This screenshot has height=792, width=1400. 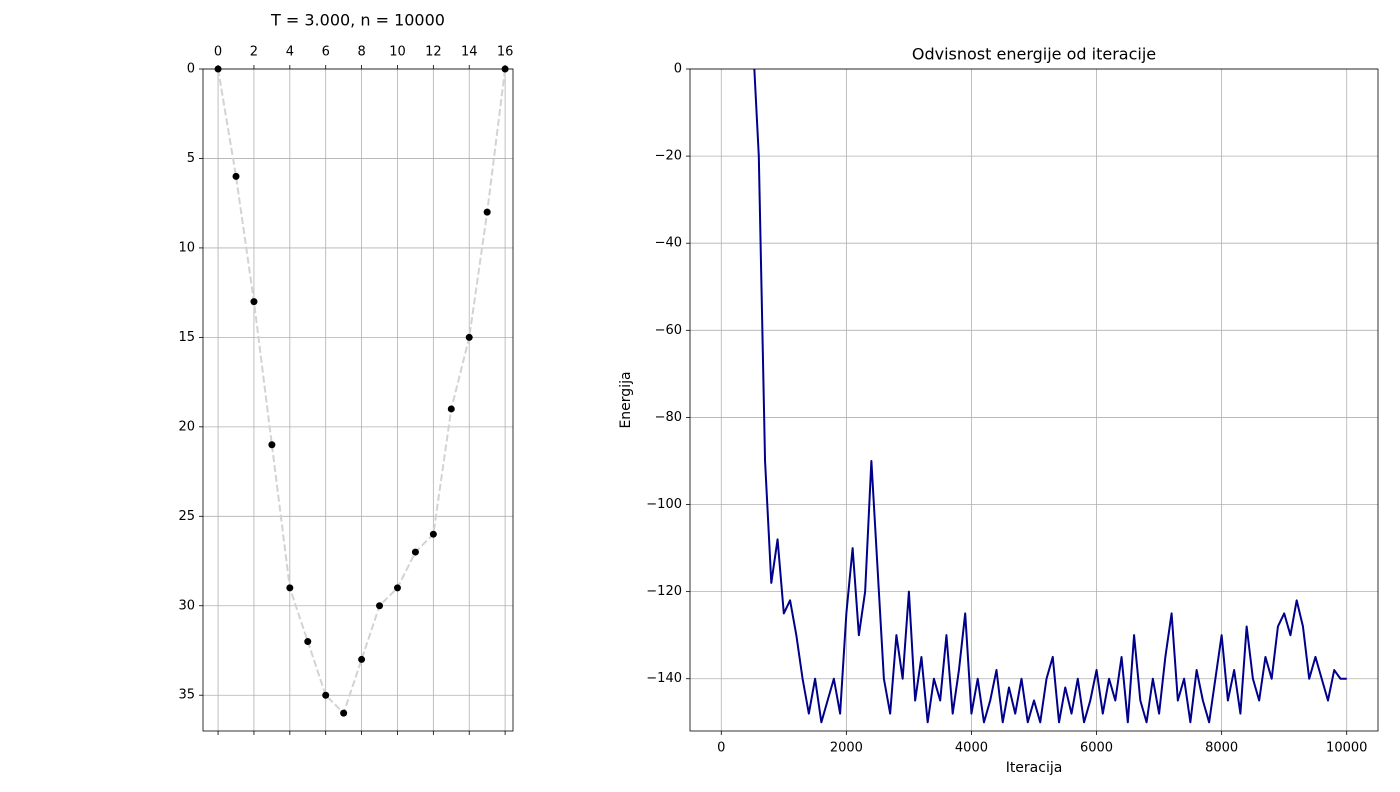 What do you see at coordinates (326, 52) in the screenshot?
I see `x-tick-label: 6` at bounding box center [326, 52].